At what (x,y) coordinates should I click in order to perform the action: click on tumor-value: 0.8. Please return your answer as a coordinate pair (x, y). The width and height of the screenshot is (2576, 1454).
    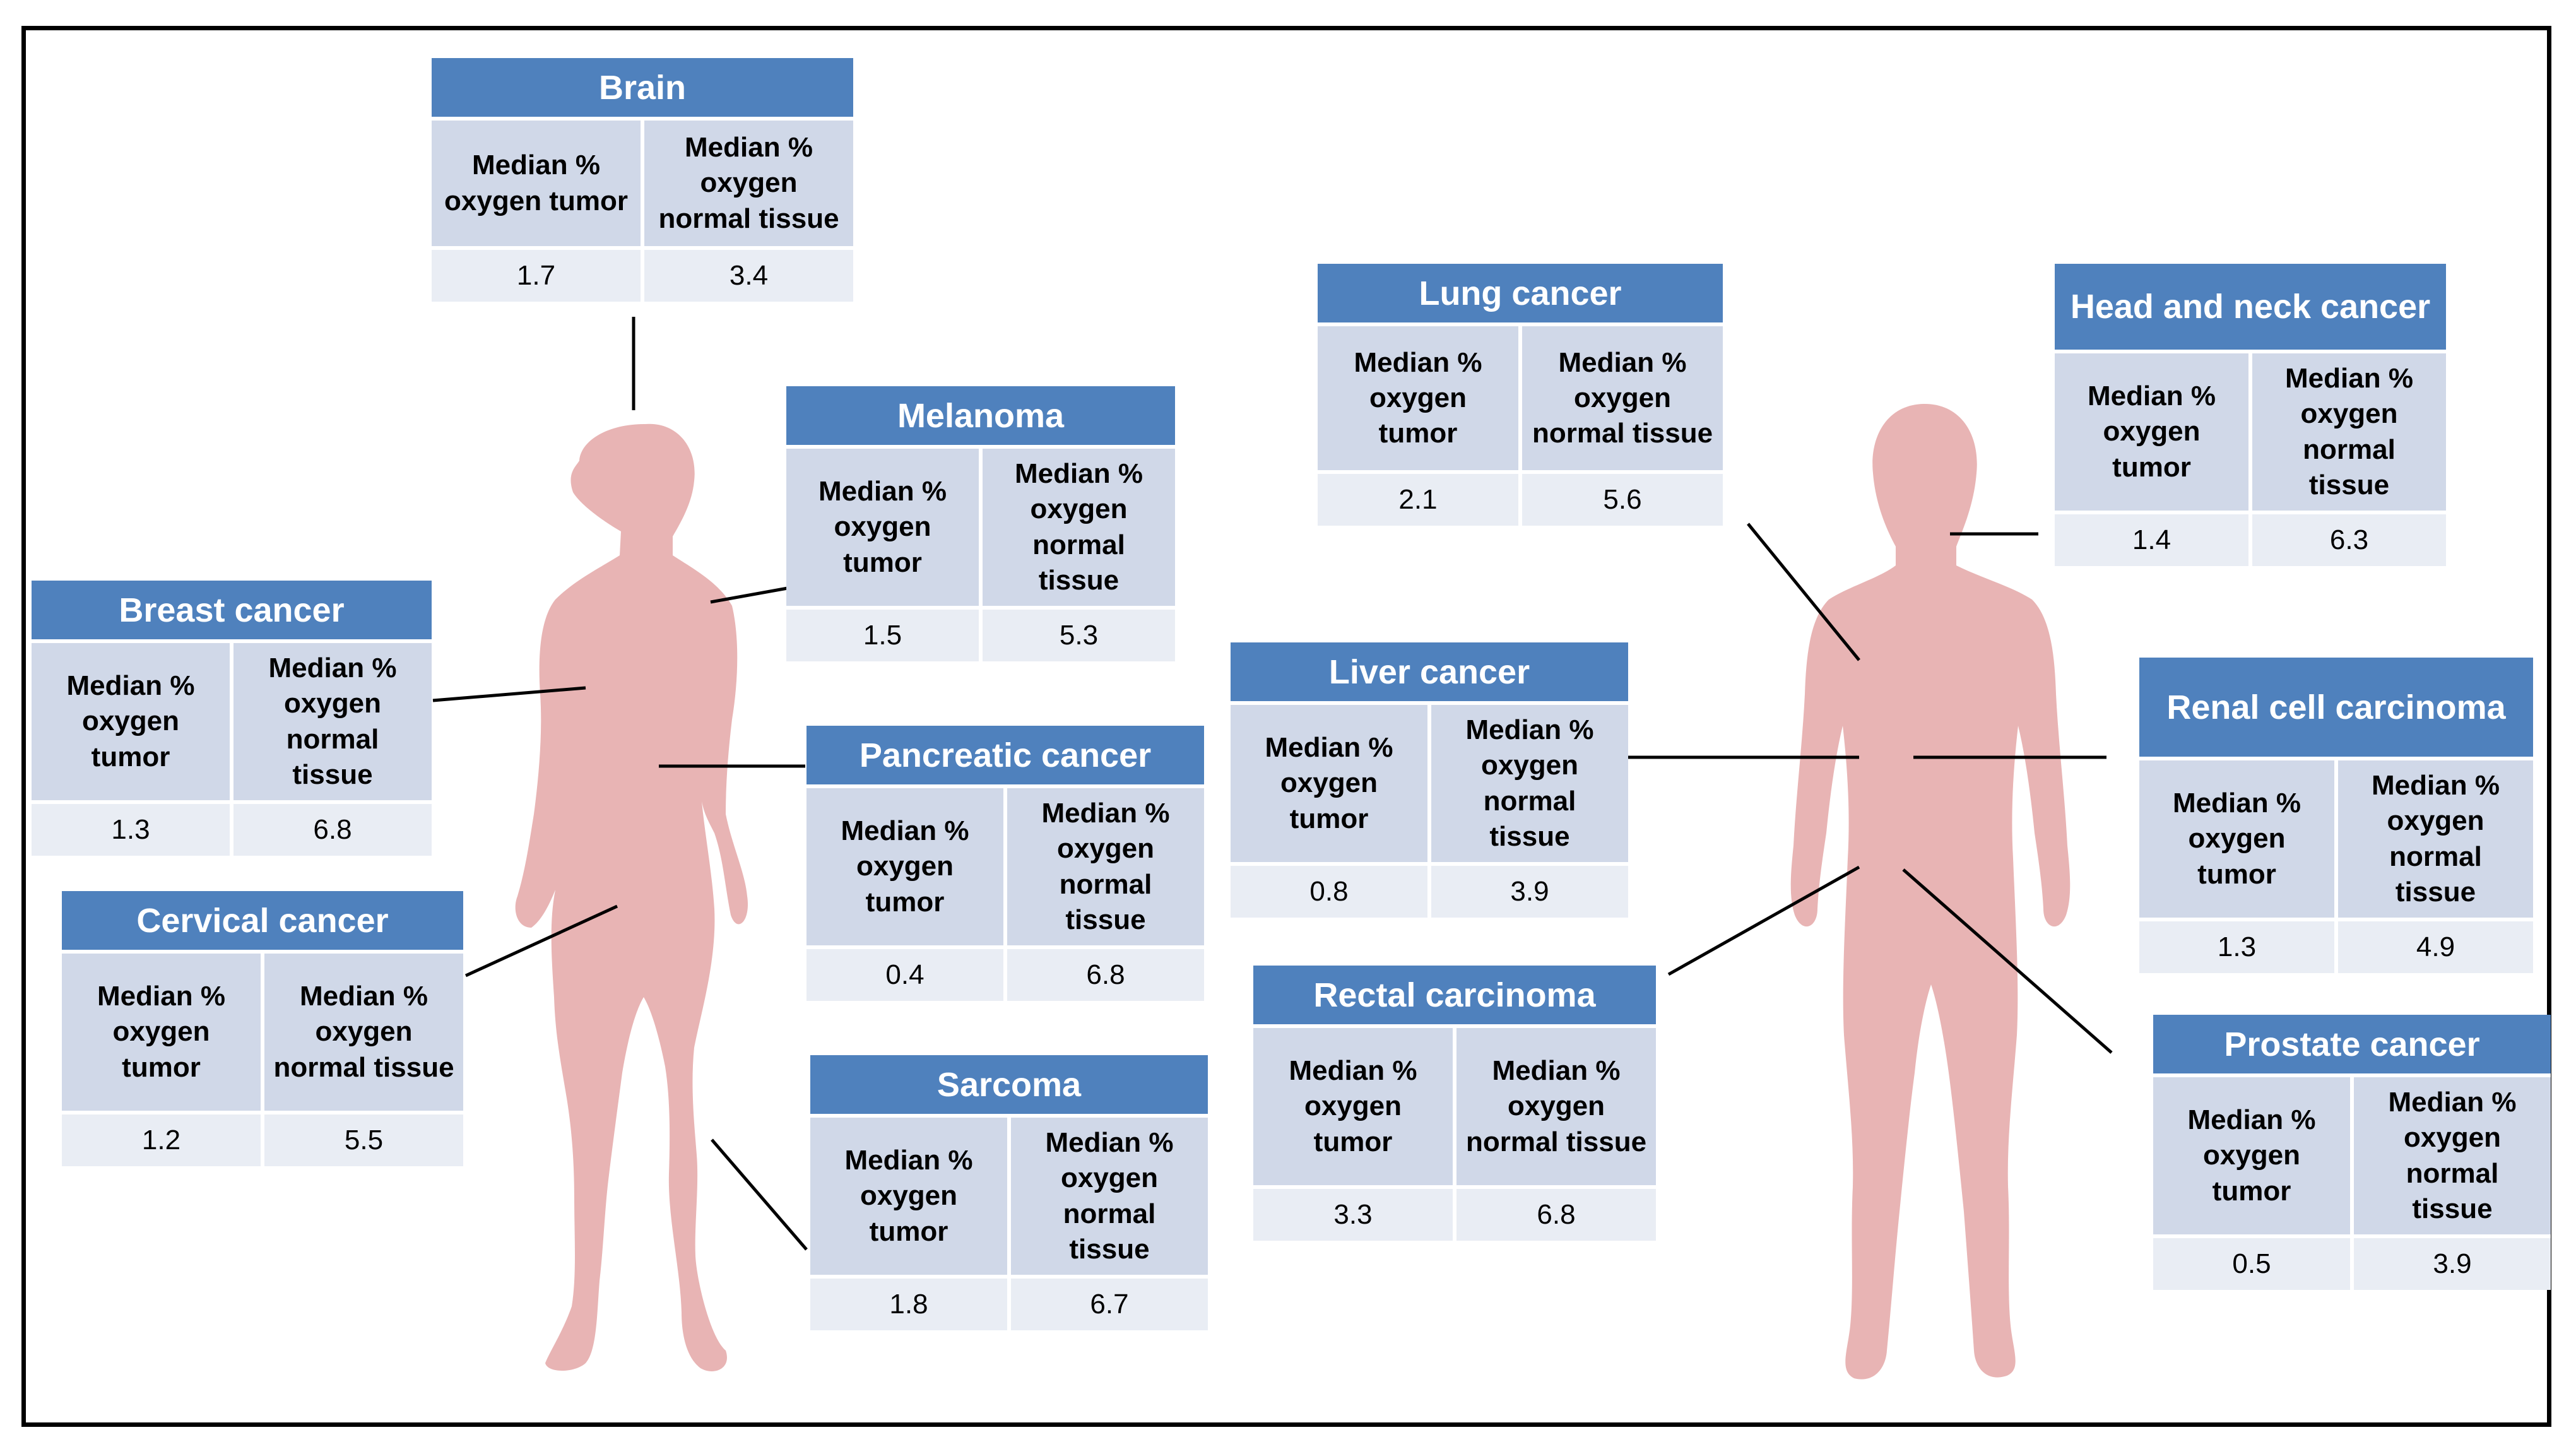
    Looking at the image, I should click on (1329, 892).